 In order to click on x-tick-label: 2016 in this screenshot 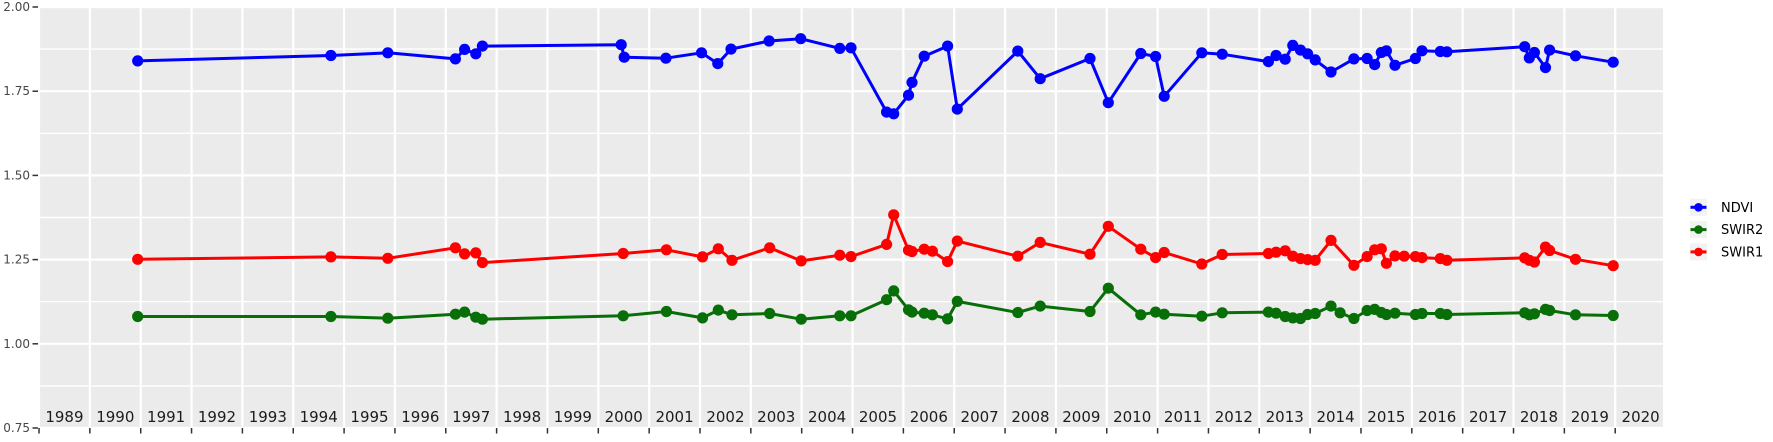, I will do `click(1437, 417)`.